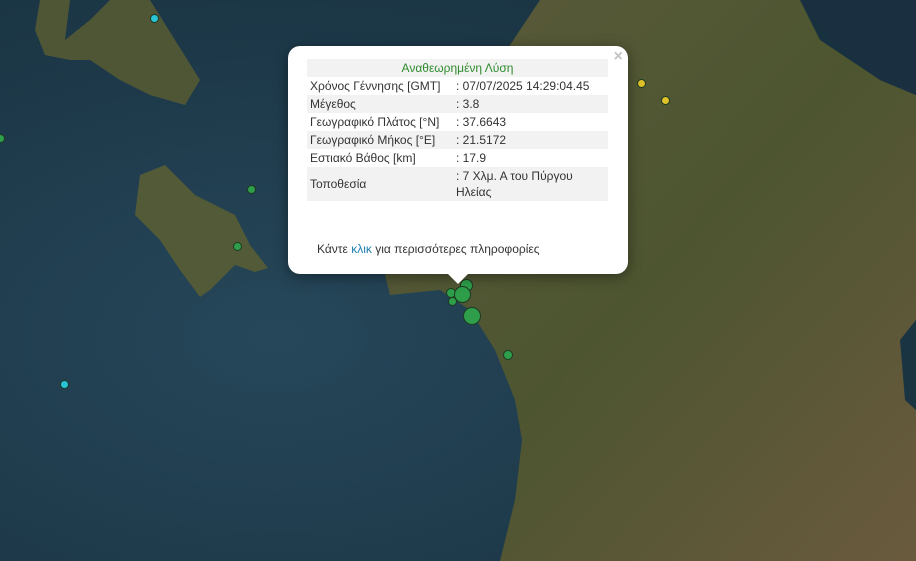 This screenshot has height=561, width=916. What do you see at coordinates (530, 140) in the screenshot?
I see `detail-value: : 21.5172` at bounding box center [530, 140].